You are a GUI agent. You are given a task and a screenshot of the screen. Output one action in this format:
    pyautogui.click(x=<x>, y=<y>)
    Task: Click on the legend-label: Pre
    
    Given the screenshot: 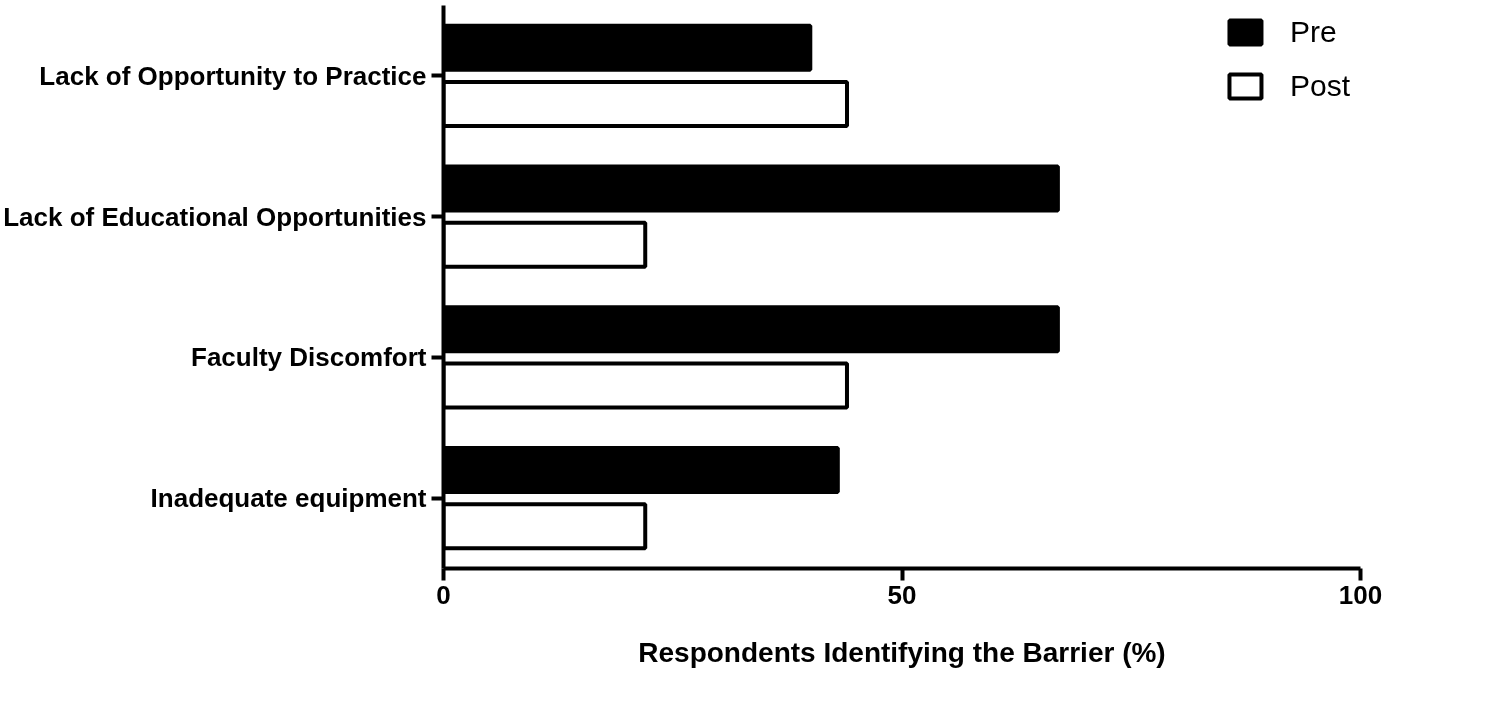 What is the action you would take?
    pyautogui.click(x=1313, y=32)
    